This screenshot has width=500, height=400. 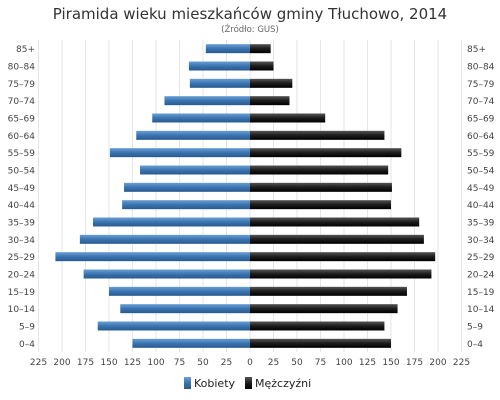 What do you see at coordinates (481, 120) in the screenshot?
I see `category-label-right: 65–69` at bounding box center [481, 120].